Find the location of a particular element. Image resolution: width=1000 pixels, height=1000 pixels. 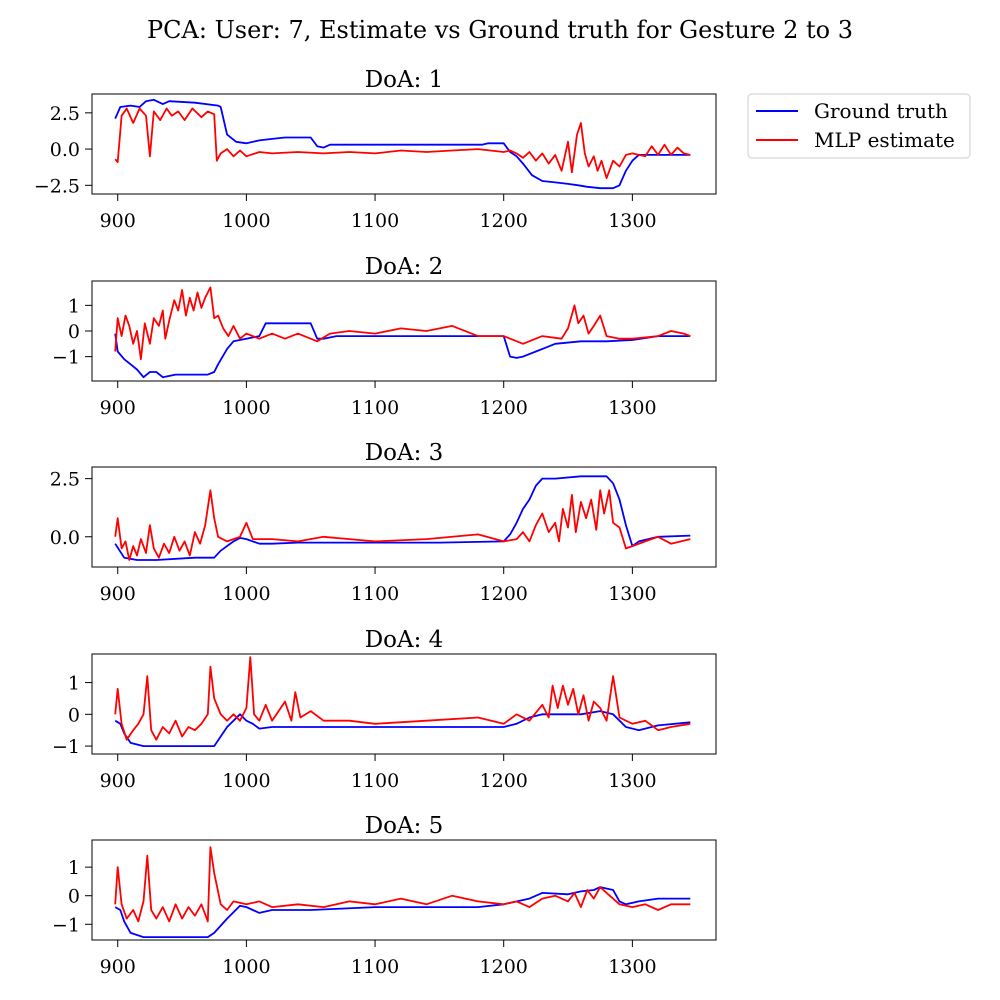

panel-title: DoA: 2 is located at coordinates (404, 267).